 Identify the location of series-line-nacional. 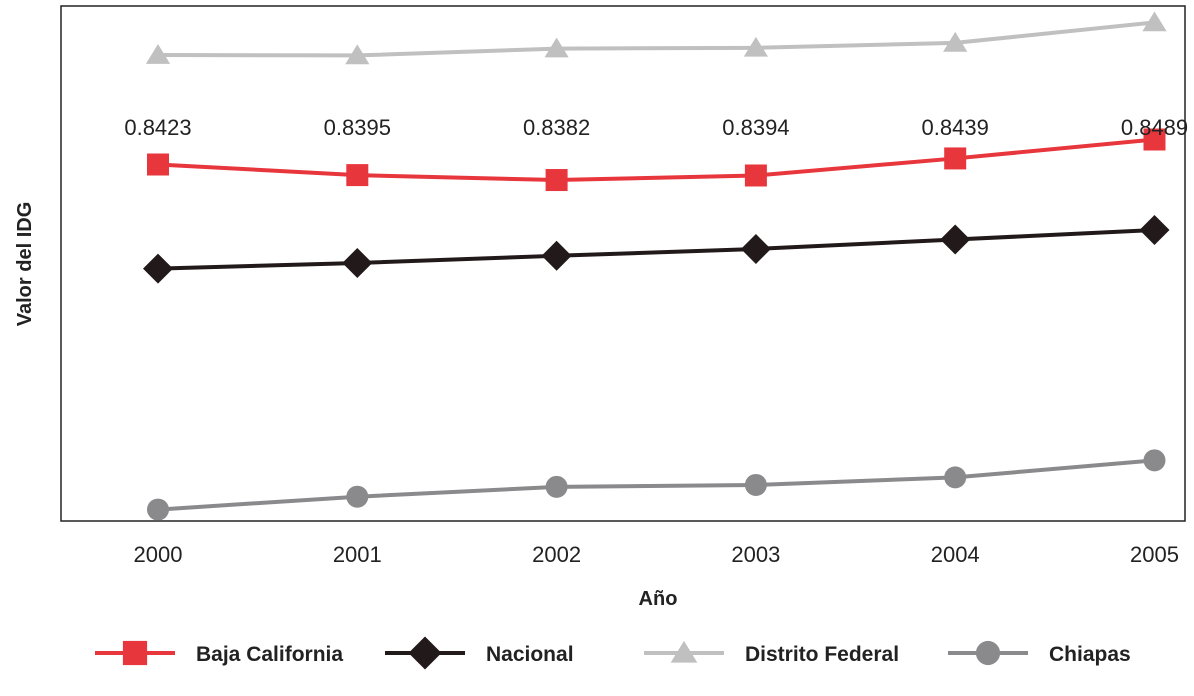
(656, 249).